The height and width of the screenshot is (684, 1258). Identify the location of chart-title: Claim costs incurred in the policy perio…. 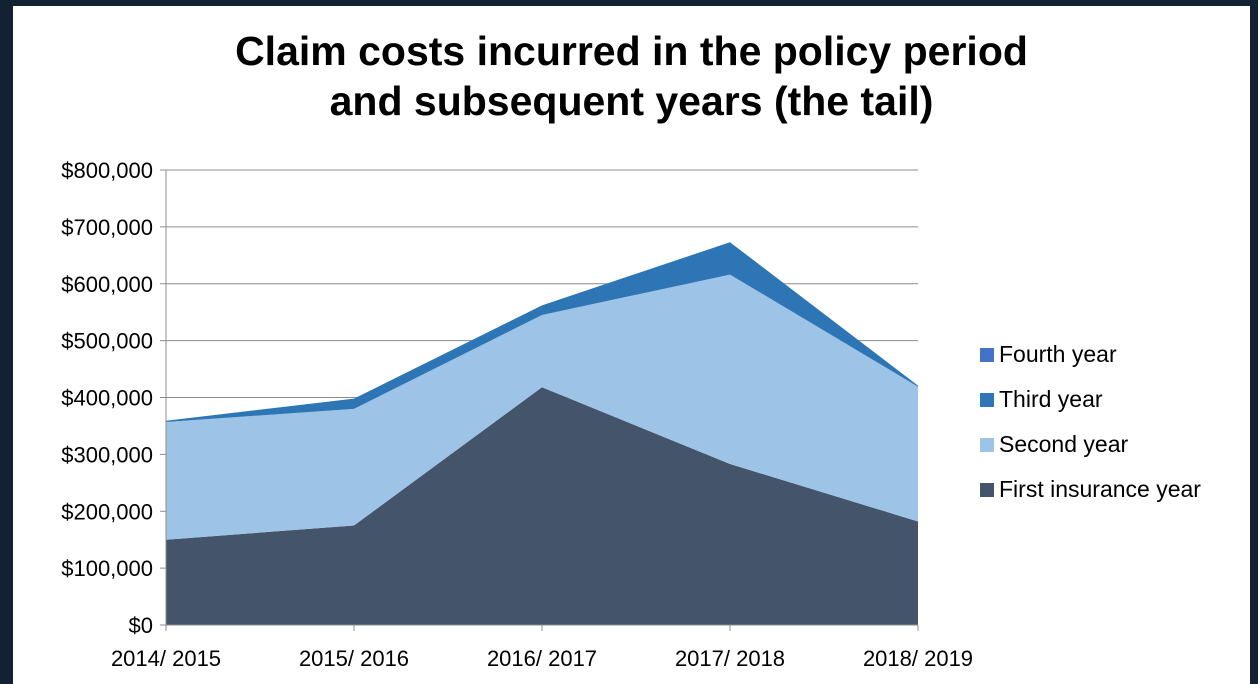
(631, 76).